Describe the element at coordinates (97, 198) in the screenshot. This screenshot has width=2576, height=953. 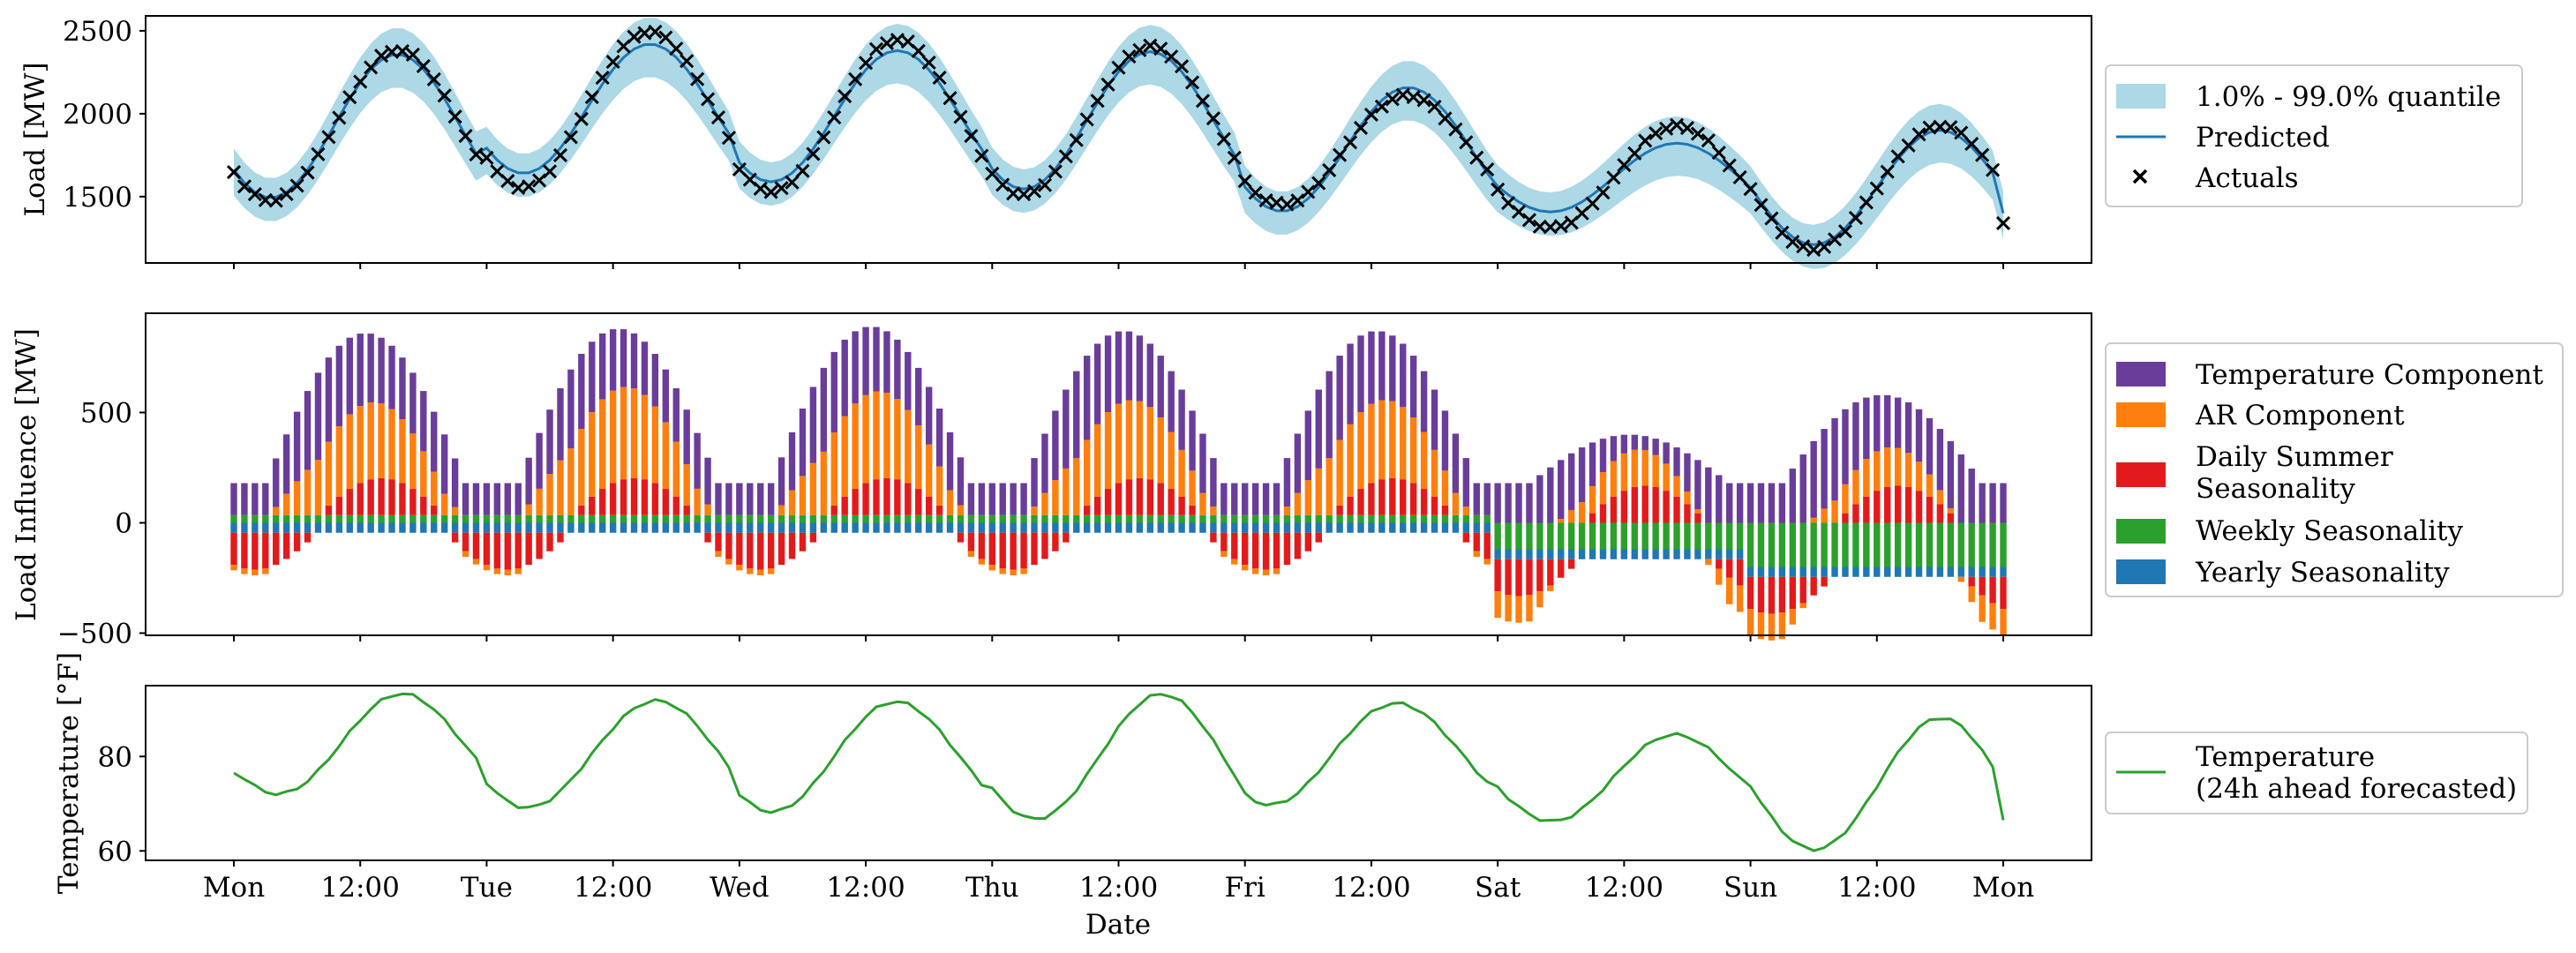
I see `y-tick-label: 1500` at that location.